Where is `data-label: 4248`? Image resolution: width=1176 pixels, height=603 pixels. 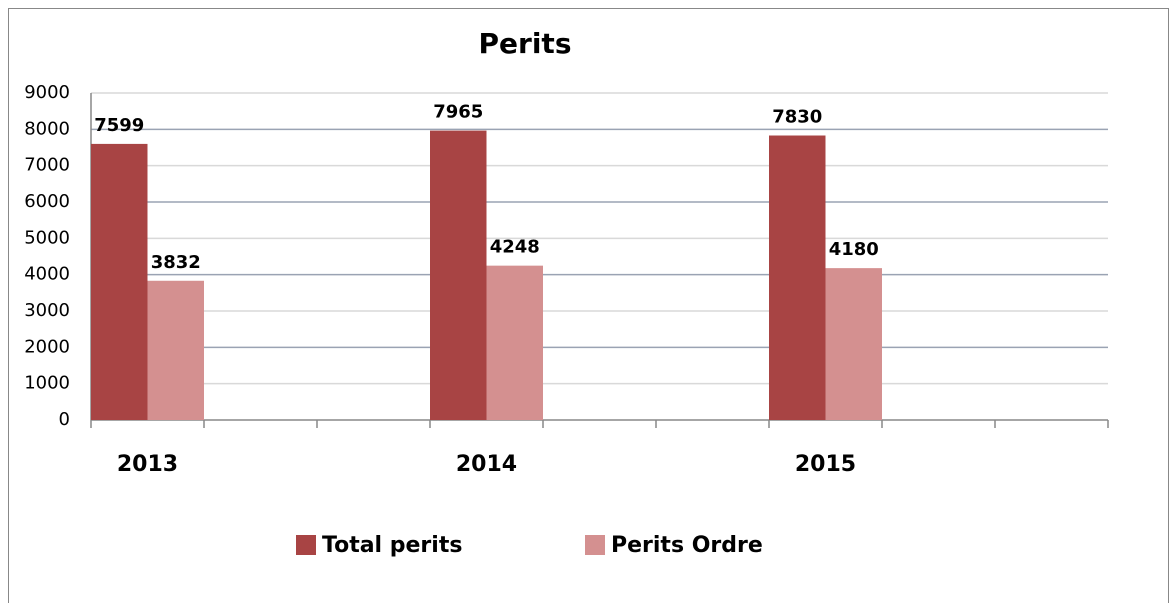
data-label: 4248 is located at coordinates (515, 247).